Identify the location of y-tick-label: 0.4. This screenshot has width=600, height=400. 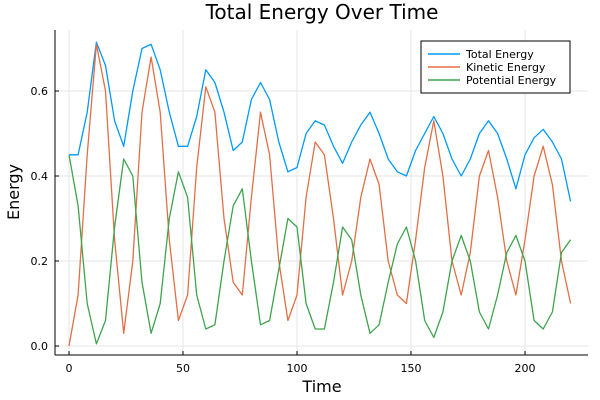
(40, 176).